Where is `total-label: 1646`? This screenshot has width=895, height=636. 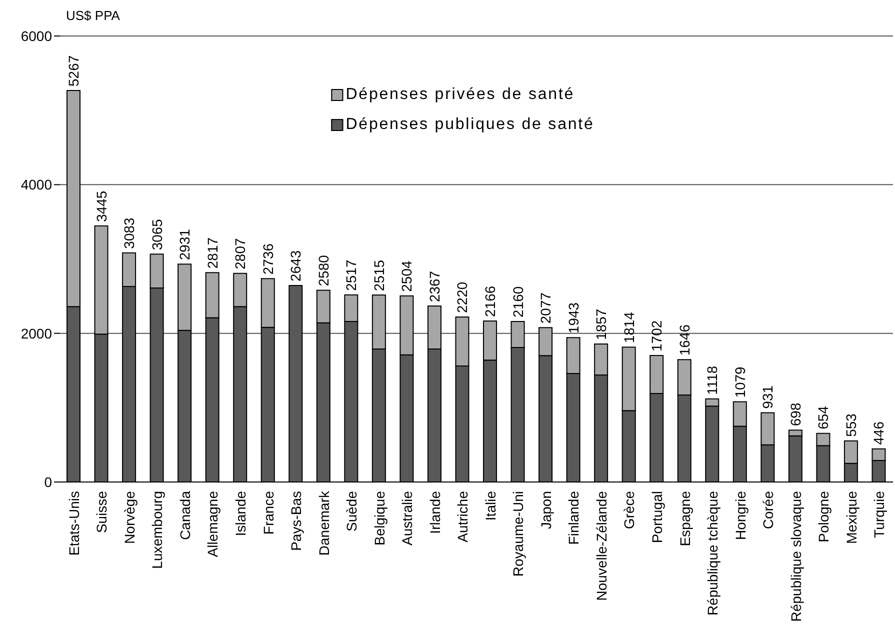 total-label: 1646 is located at coordinates (684, 340).